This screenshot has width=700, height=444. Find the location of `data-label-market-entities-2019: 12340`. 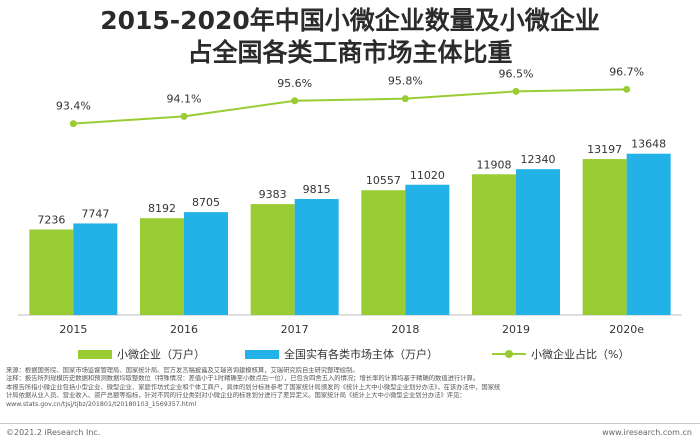

data-label-market-entities-2019: 12340 is located at coordinates (538, 159).